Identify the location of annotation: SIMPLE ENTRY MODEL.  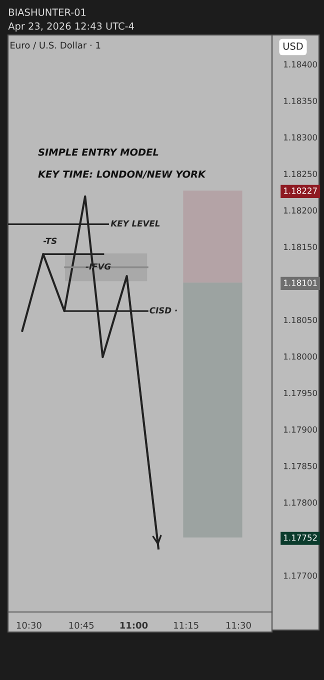
(98, 152).